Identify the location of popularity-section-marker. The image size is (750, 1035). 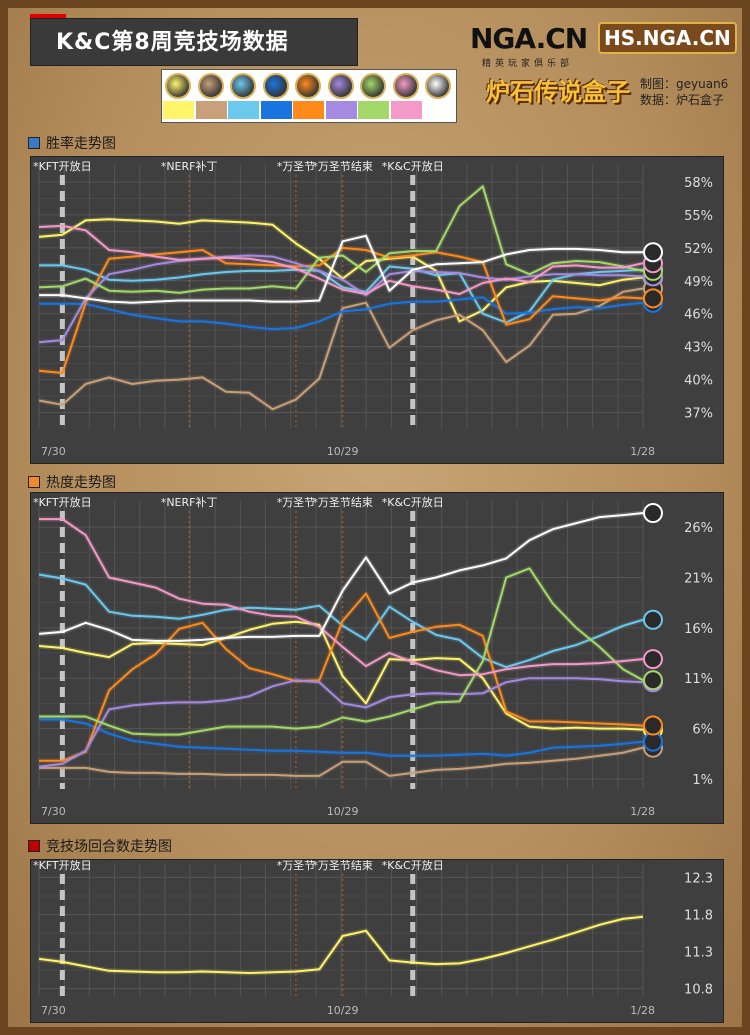
(34, 482).